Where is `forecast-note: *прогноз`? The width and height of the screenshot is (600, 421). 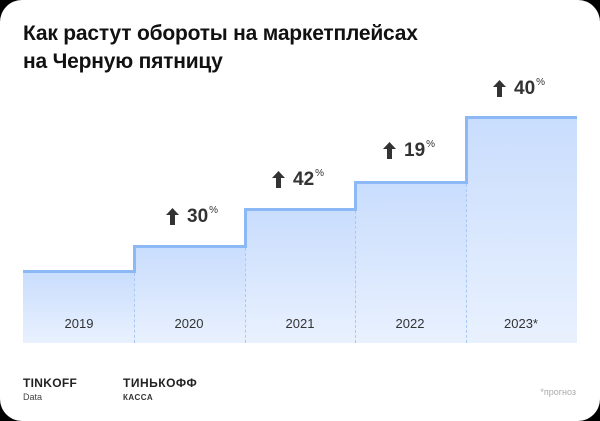 forecast-note: *прогноз is located at coordinates (558, 392).